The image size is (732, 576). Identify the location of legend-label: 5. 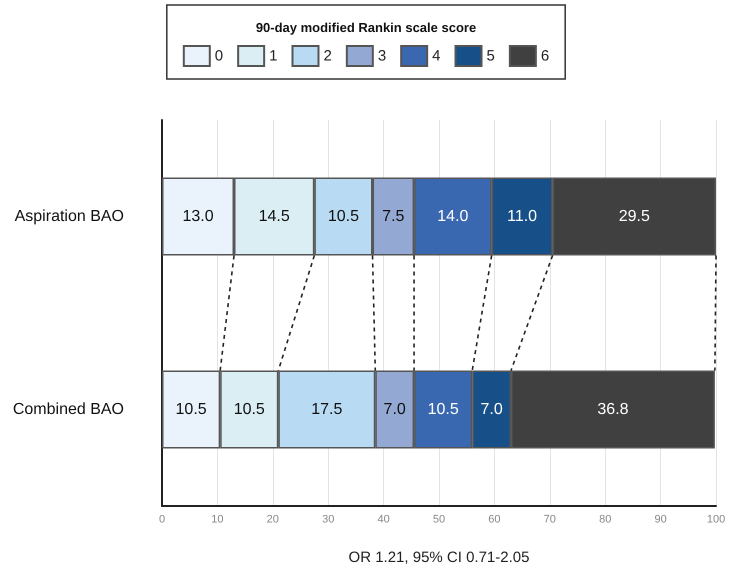
(490, 56).